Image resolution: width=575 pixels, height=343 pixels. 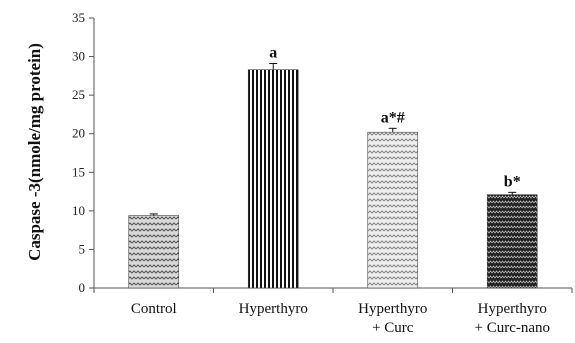 What do you see at coordinates (393, 328) in the screenshot?
I see `x-category-label: + Curc` at bounding box center [393, 328].